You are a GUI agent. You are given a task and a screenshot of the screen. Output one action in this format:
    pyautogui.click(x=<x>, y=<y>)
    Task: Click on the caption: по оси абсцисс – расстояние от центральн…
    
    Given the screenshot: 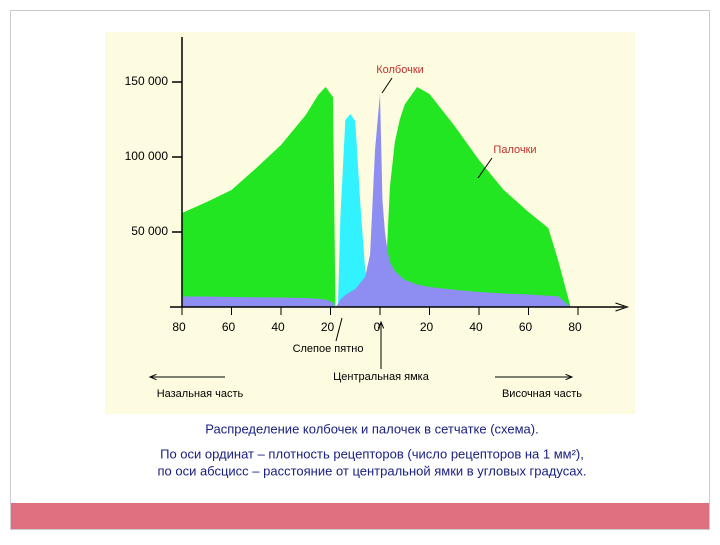 What is the action you would take?
    pyautogui.click(x=371, y=470)
    